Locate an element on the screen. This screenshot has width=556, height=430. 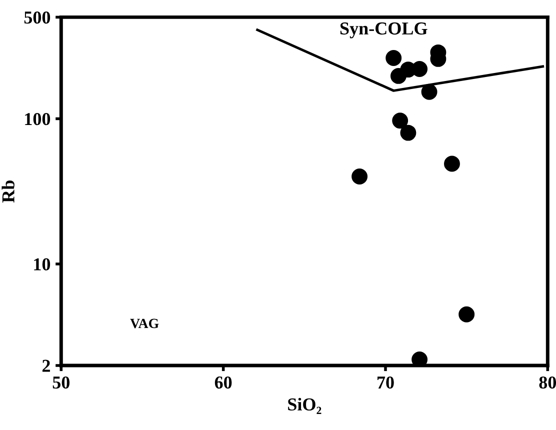
y-axis-title: Rb is located at coordinates (8, 191).